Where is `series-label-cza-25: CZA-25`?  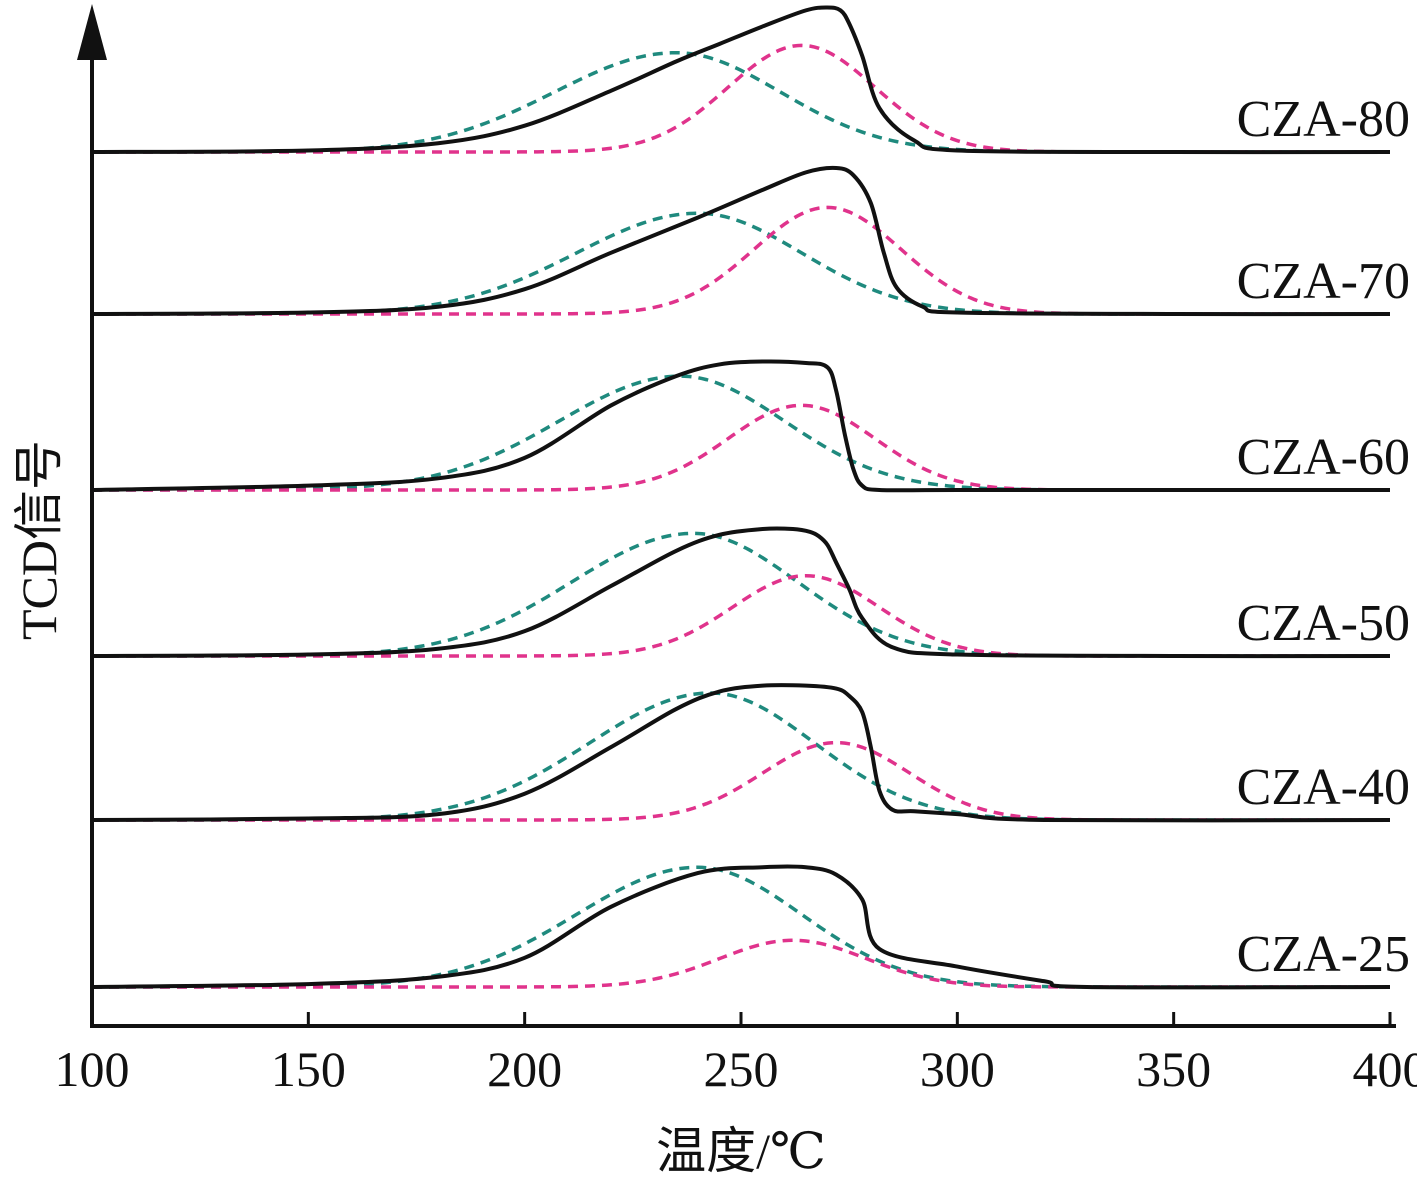 series-label-cza-25: CZA-25 is located at coordinates (1323, 954).